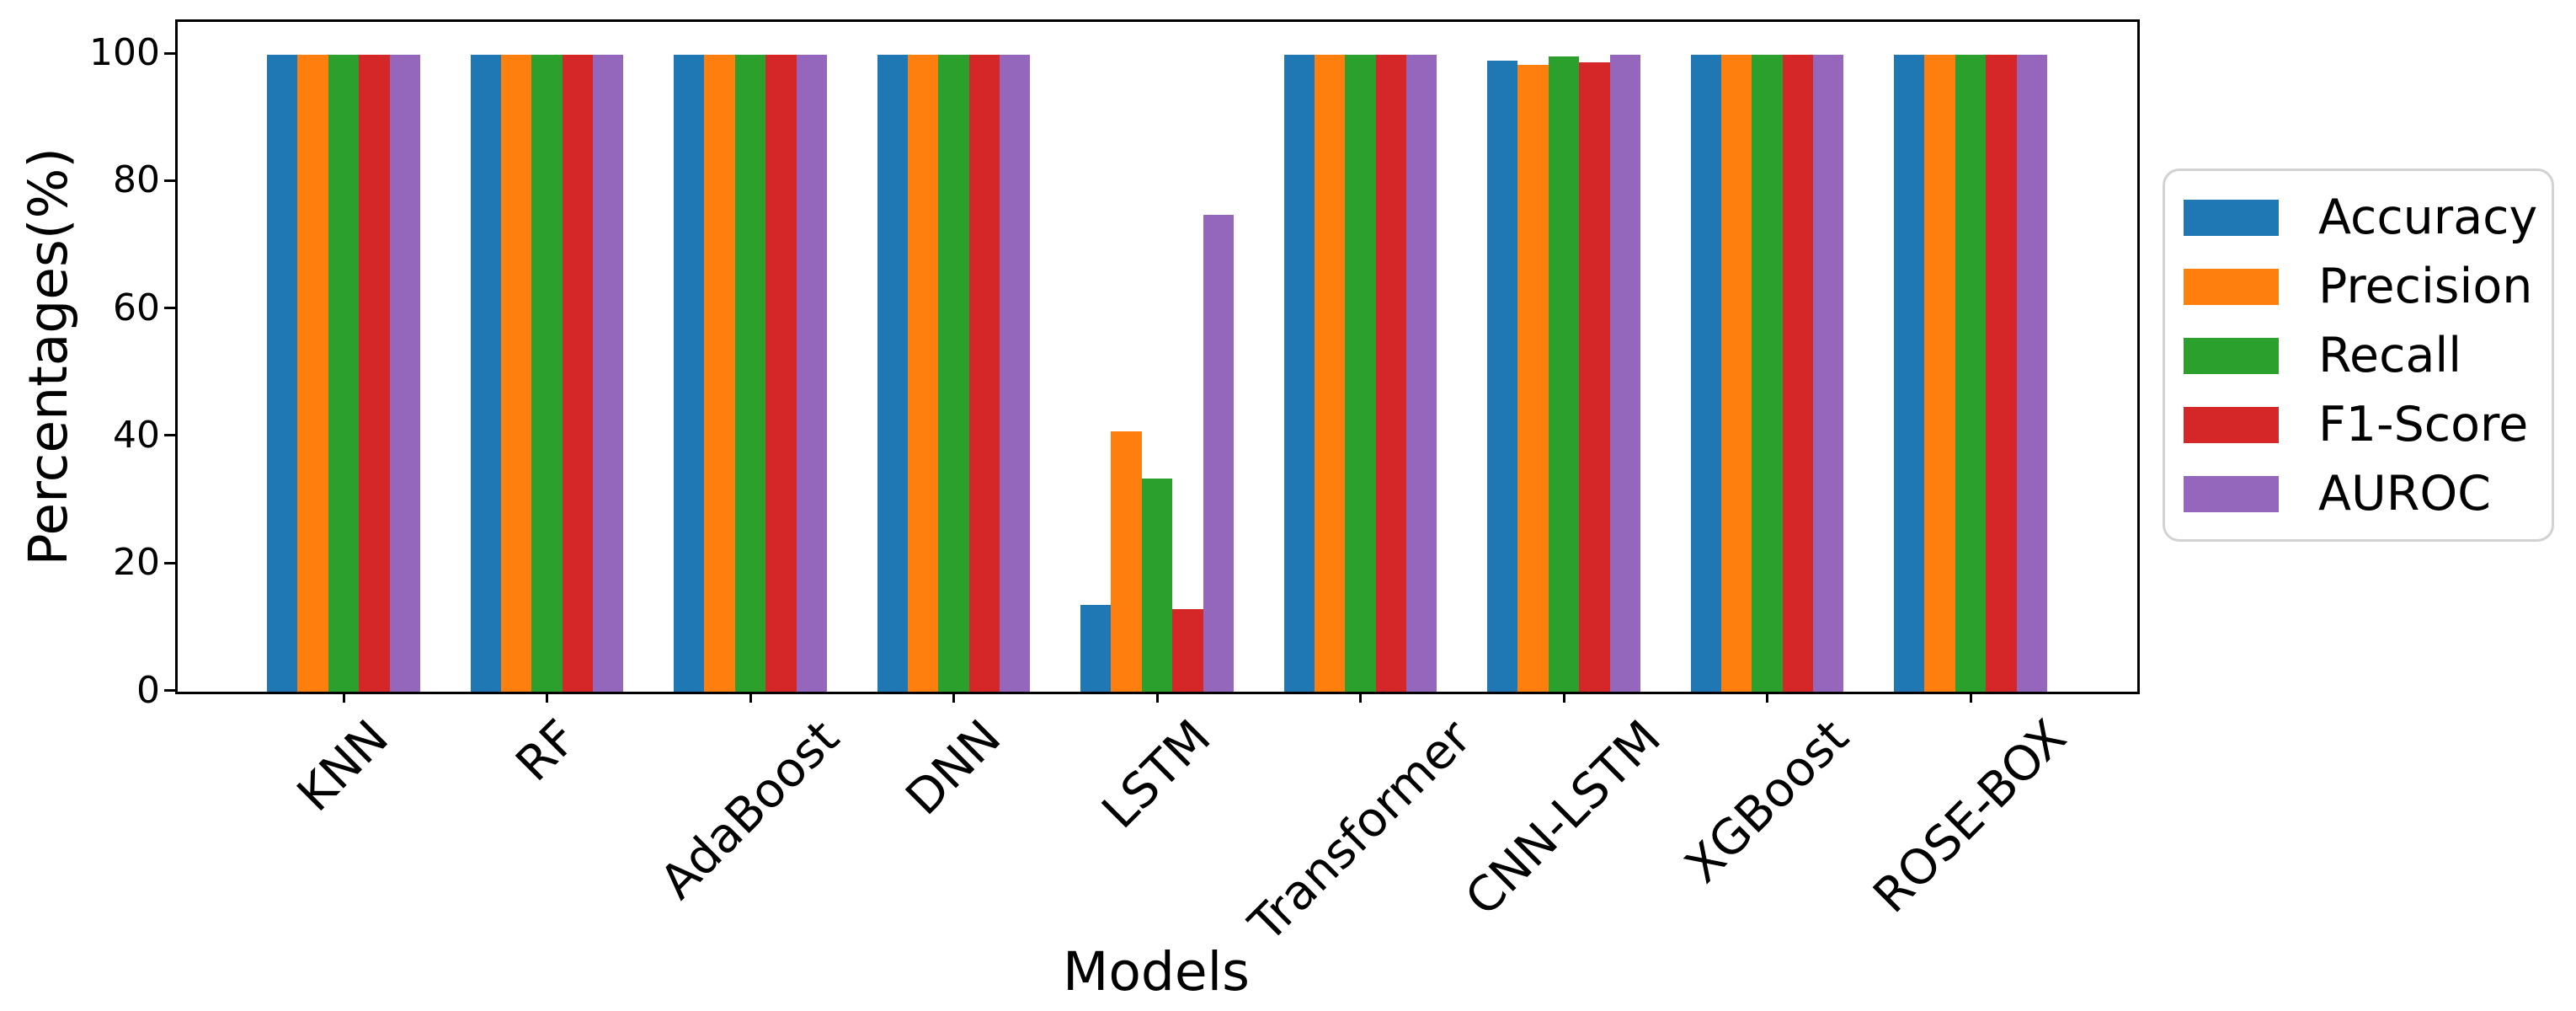  What do you see at coordinates (1970, 816) in the screenshot?
I see `x-tick-label-text: ROSE-BOX` at bounding box center [1970, 816].